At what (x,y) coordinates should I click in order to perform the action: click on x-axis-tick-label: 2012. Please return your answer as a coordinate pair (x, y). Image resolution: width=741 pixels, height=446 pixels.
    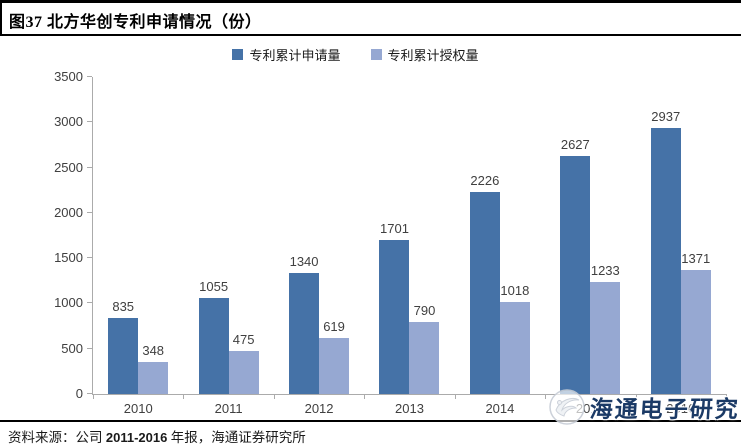
    Looking at the image, I should click on (319, 408).